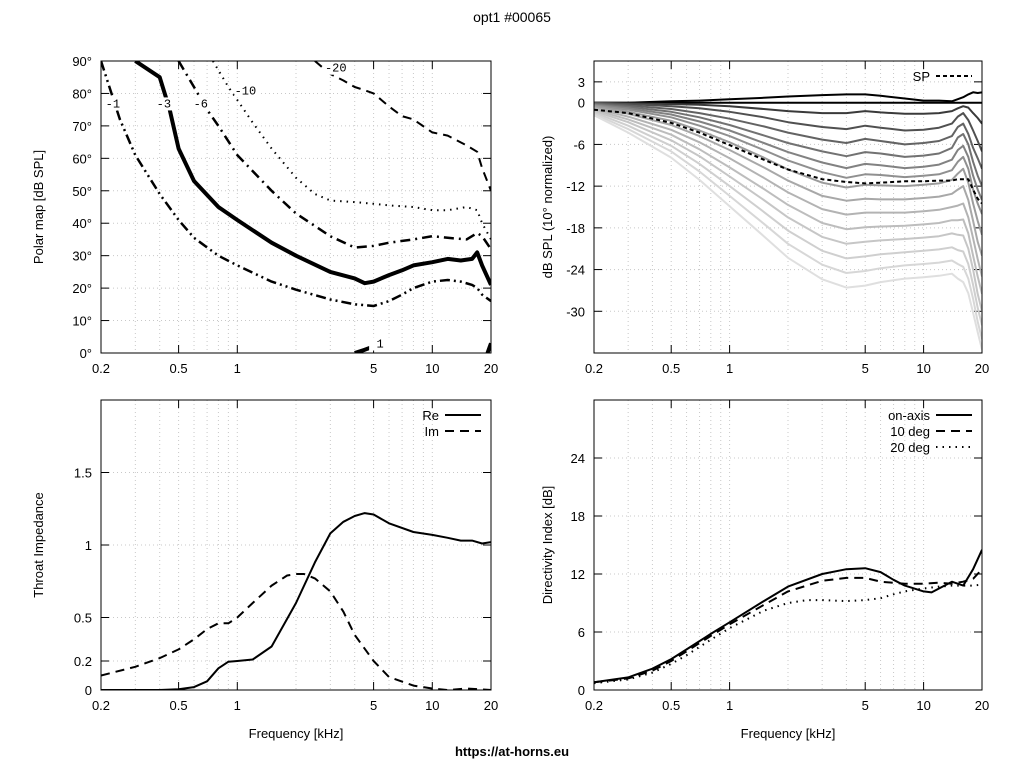  Describe the element at coordinates (432, 705) in the screenshot. I see `impedance-xtick-label: 10` at that location.